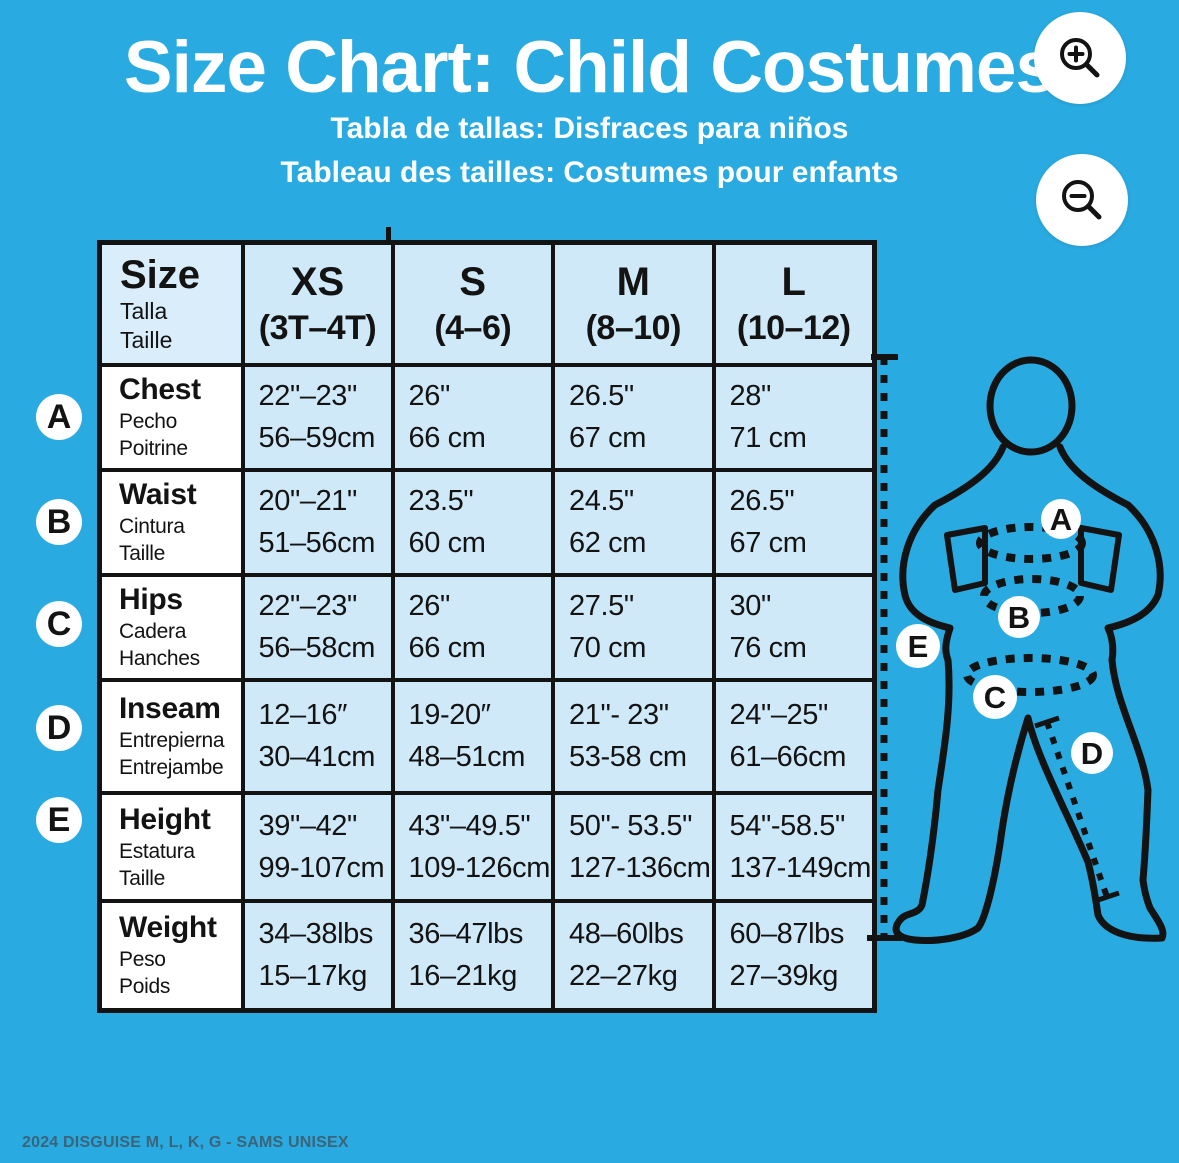 This screenshot has width=1179, height=1163. Describe the element at coordinates (317, 417) in the screenshot. I see `cell-chest-xs: 22"–23" 56–59cm` at that location.